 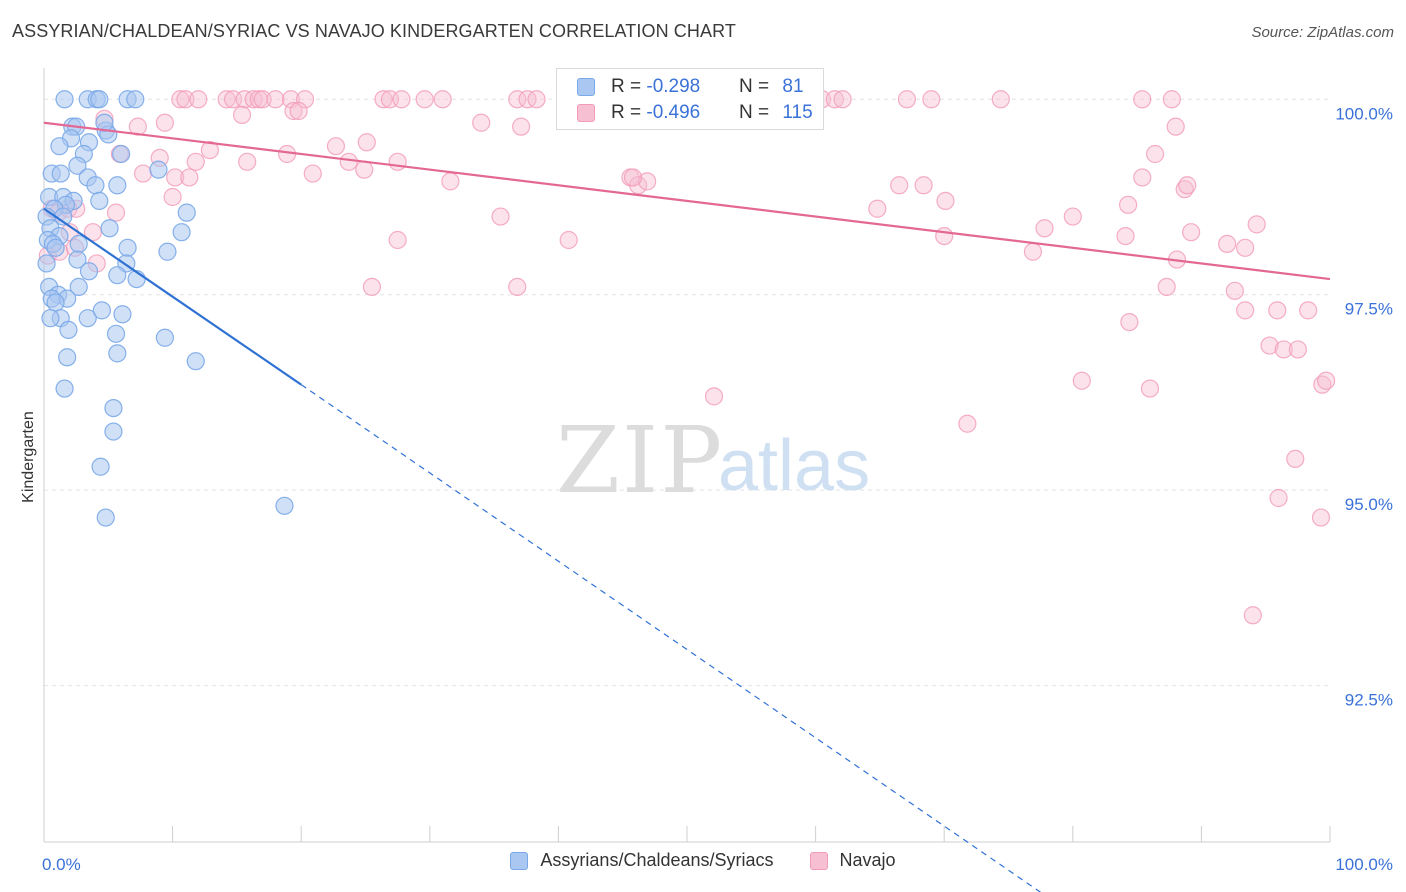 I want to click on assyrian-swatch, so click(x=586, y=87).